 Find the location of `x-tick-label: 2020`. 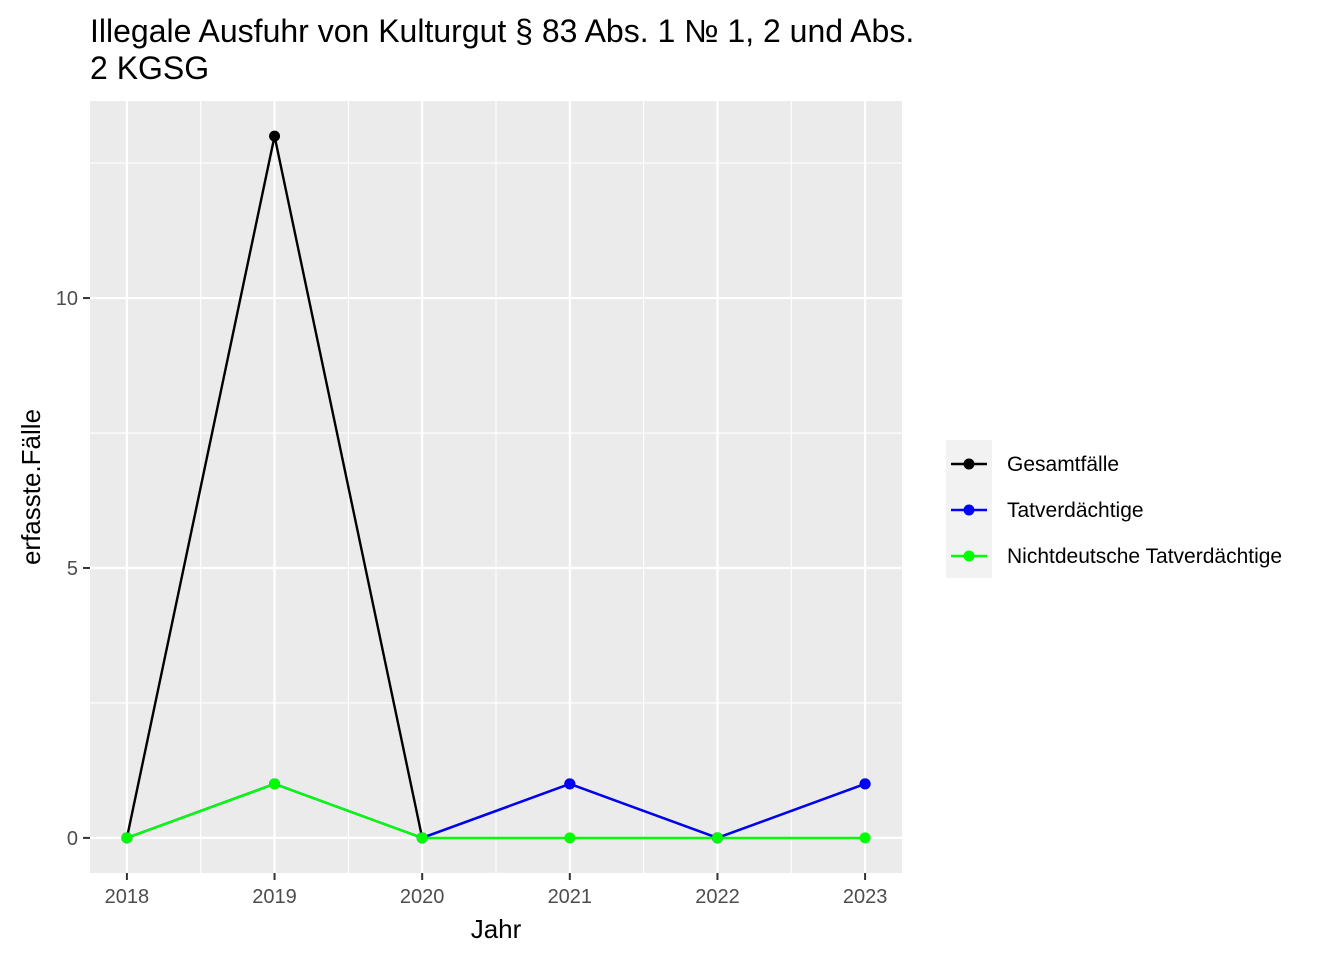

x-tick-label: 2020 is located at coordinates (422, 897).